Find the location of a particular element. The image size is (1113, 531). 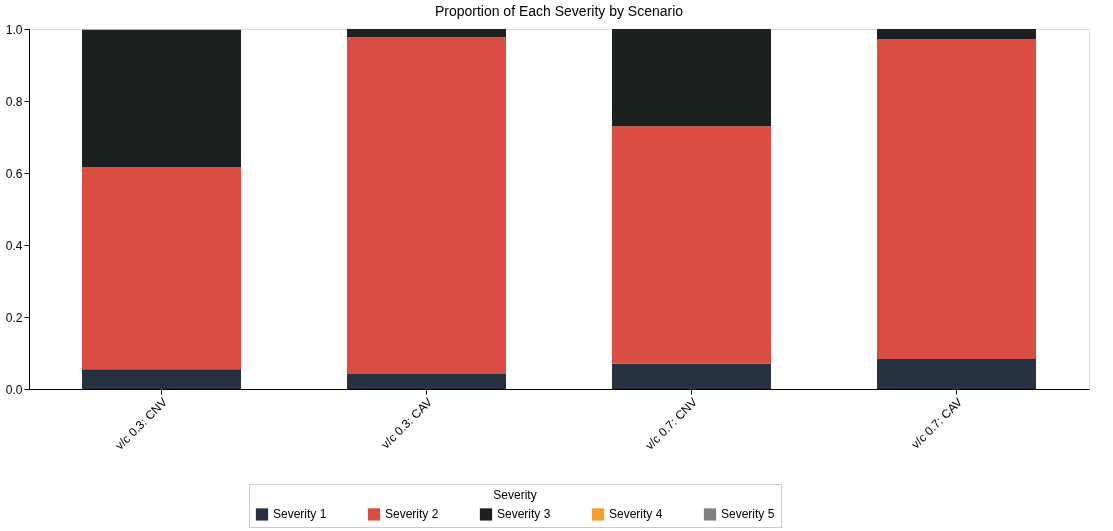

legend-label: Severity 4 is located at coordinates (636, 514).